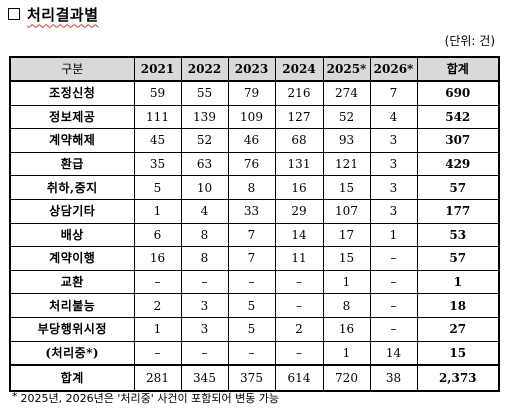 The image size is (509, 413). I want to click on table-row: 계약해제 45 52 46 68 93 3 307, so click(254, 140).